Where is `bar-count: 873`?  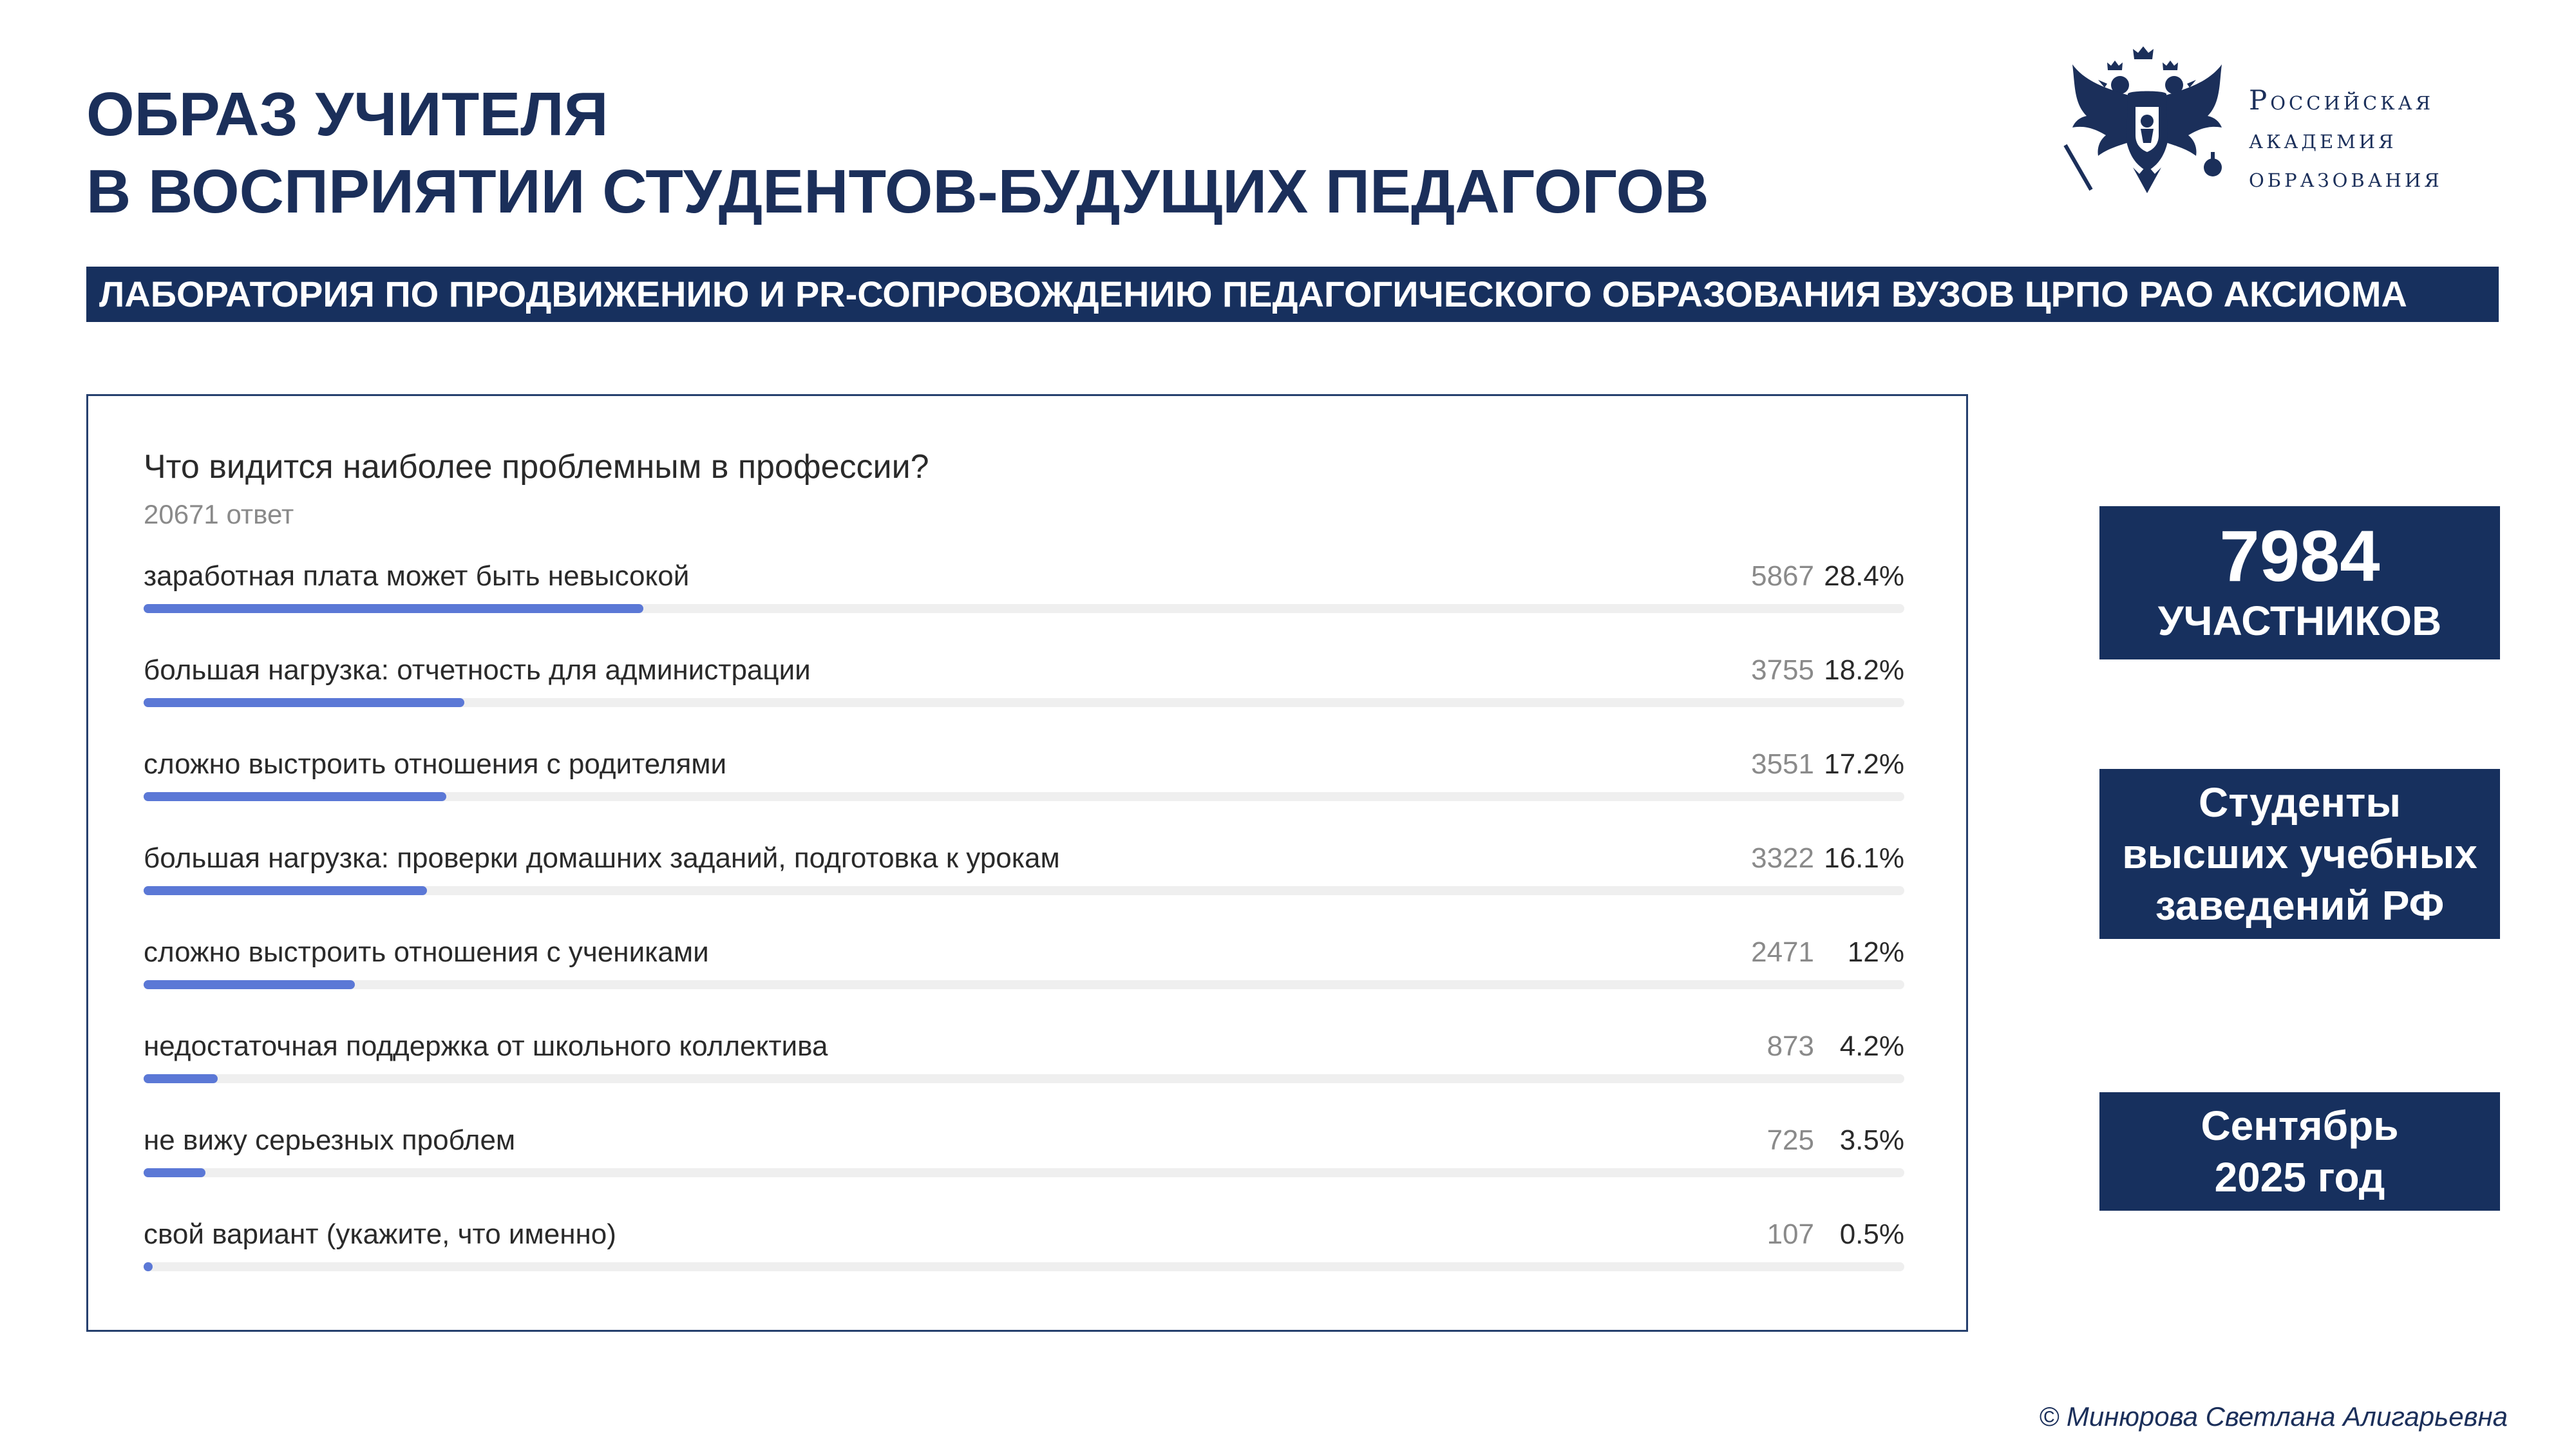 bar-count: 873 is located at coordinates (1790, 1046).